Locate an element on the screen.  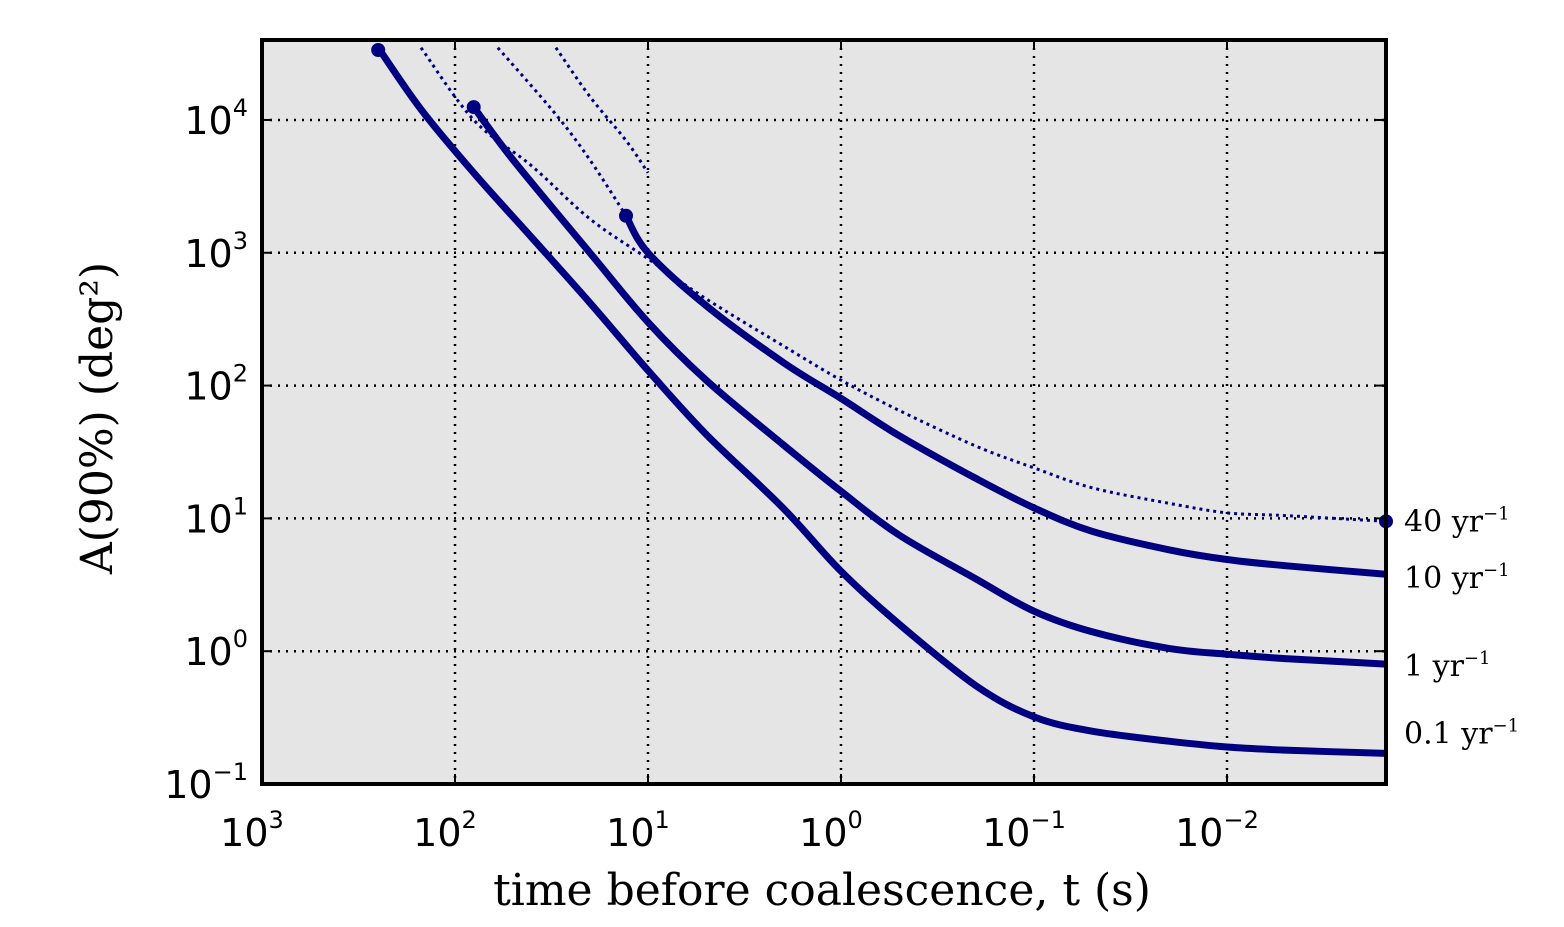
y-axis-label: A(90%) (deg²) is located at coordinates (97, 418).